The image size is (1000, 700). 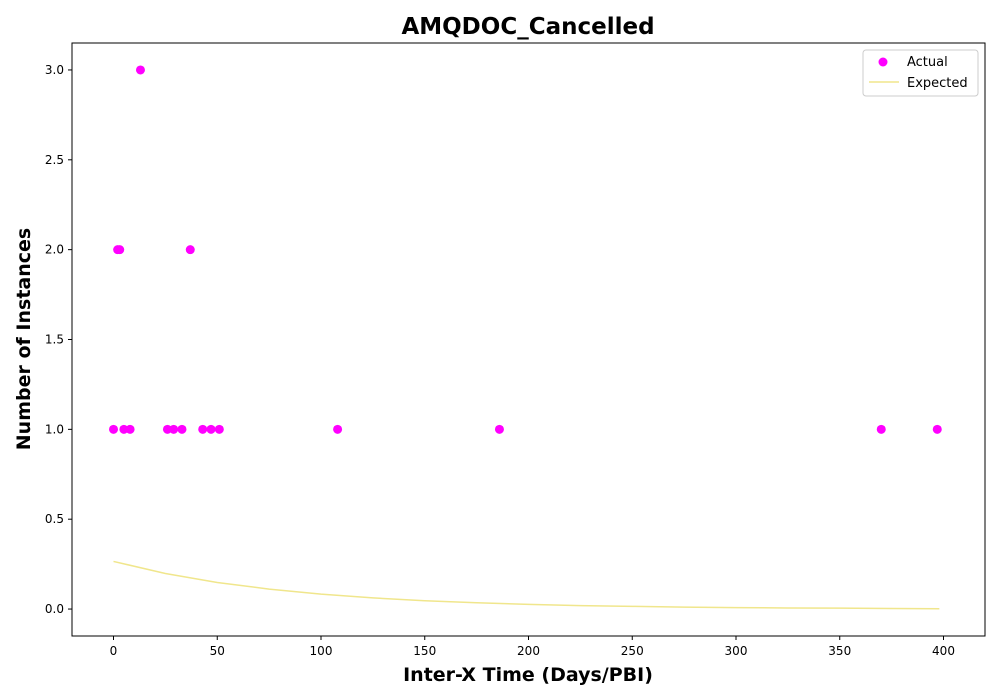 I want to click on y-tick-label: 0.5, so click(x=54, y=519).